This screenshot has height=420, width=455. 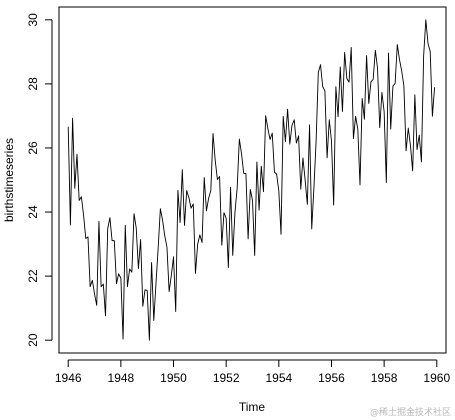 What do you see at coordinates (33, 276) in the screenshot?
I see `y-tick-label: 22` at bounding box center [33, 276].